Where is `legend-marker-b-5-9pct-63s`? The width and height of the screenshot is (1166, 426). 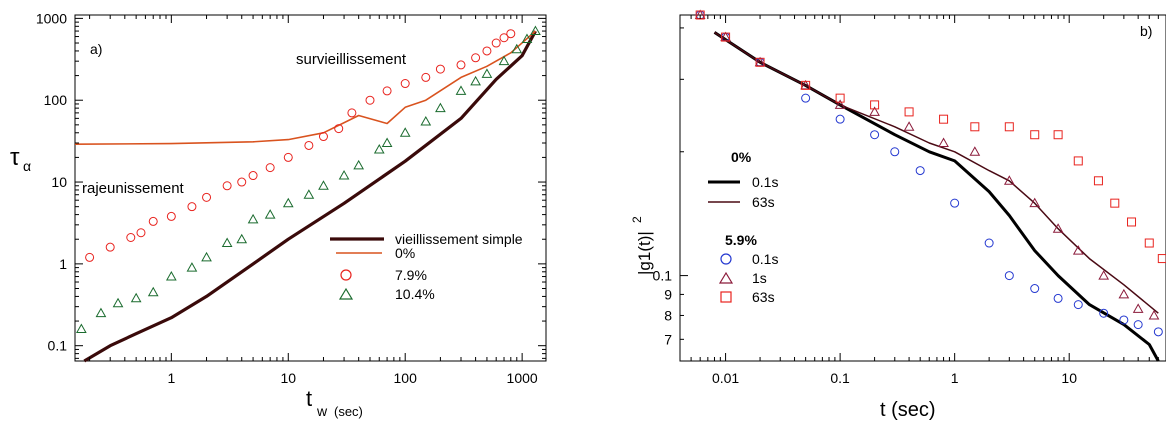
legend-marker-b-5-9pct-63s is located at coordinates (726, 297).